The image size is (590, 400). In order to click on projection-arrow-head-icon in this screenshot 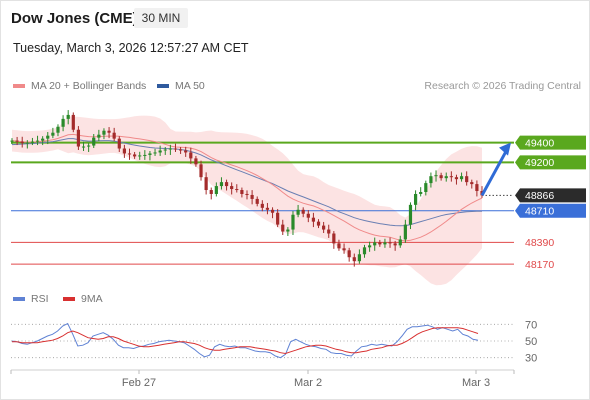, I will do `click(505, 149)`.